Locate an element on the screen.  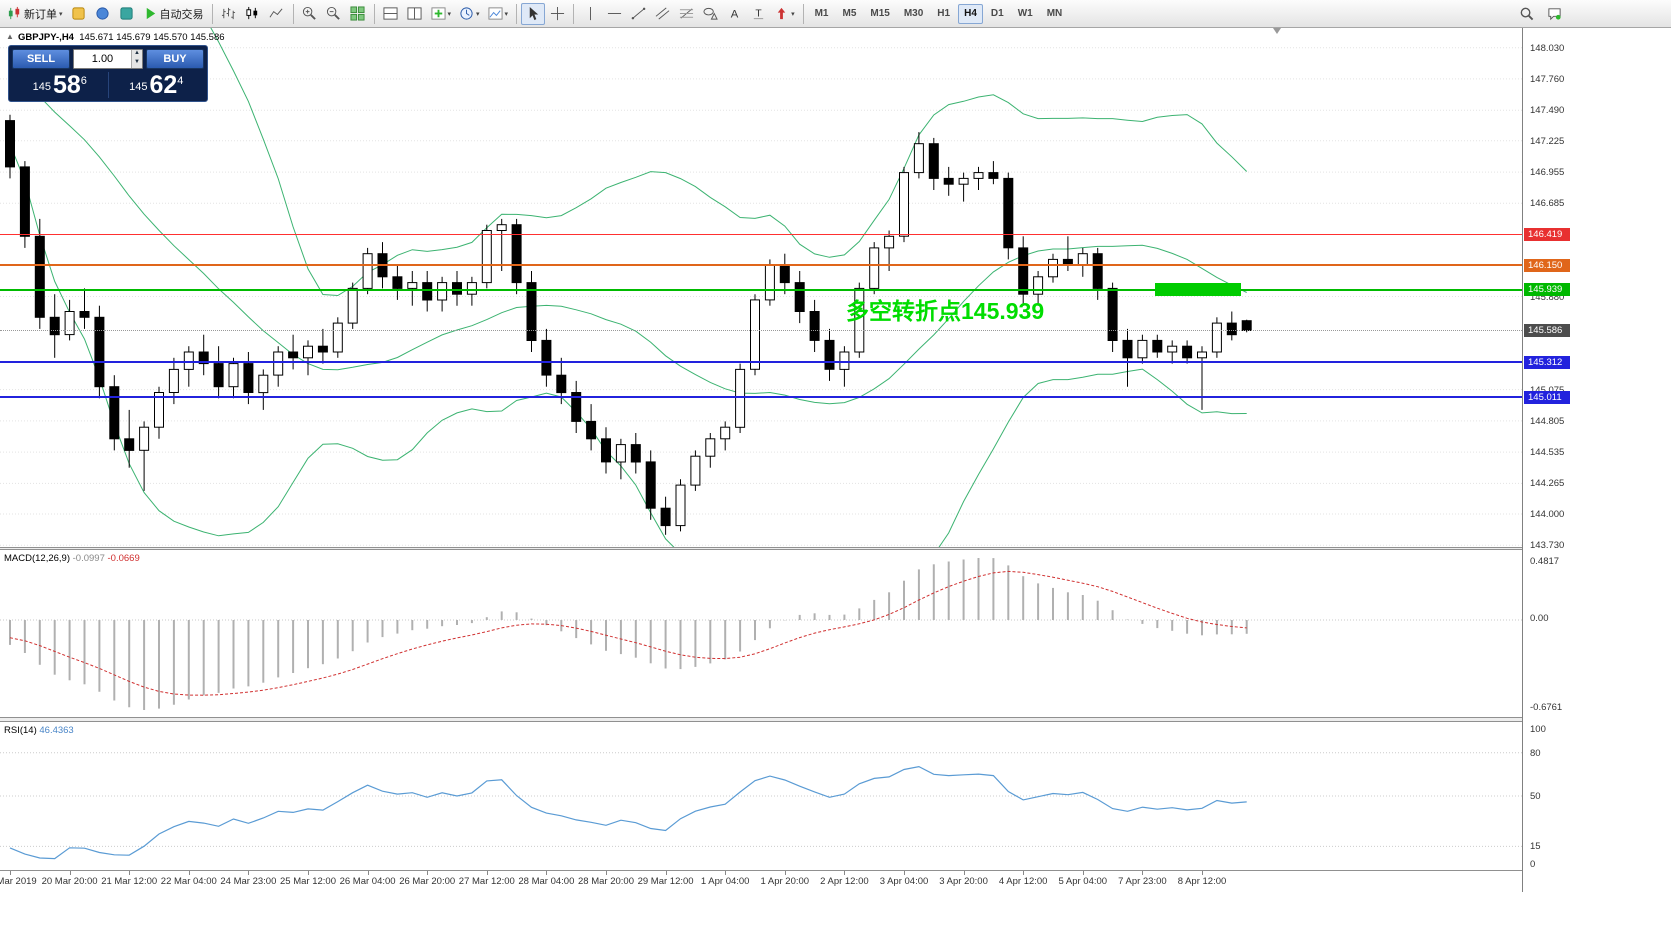
time-label: 3 Apr 04:00 is located at coordinates (904, 881).